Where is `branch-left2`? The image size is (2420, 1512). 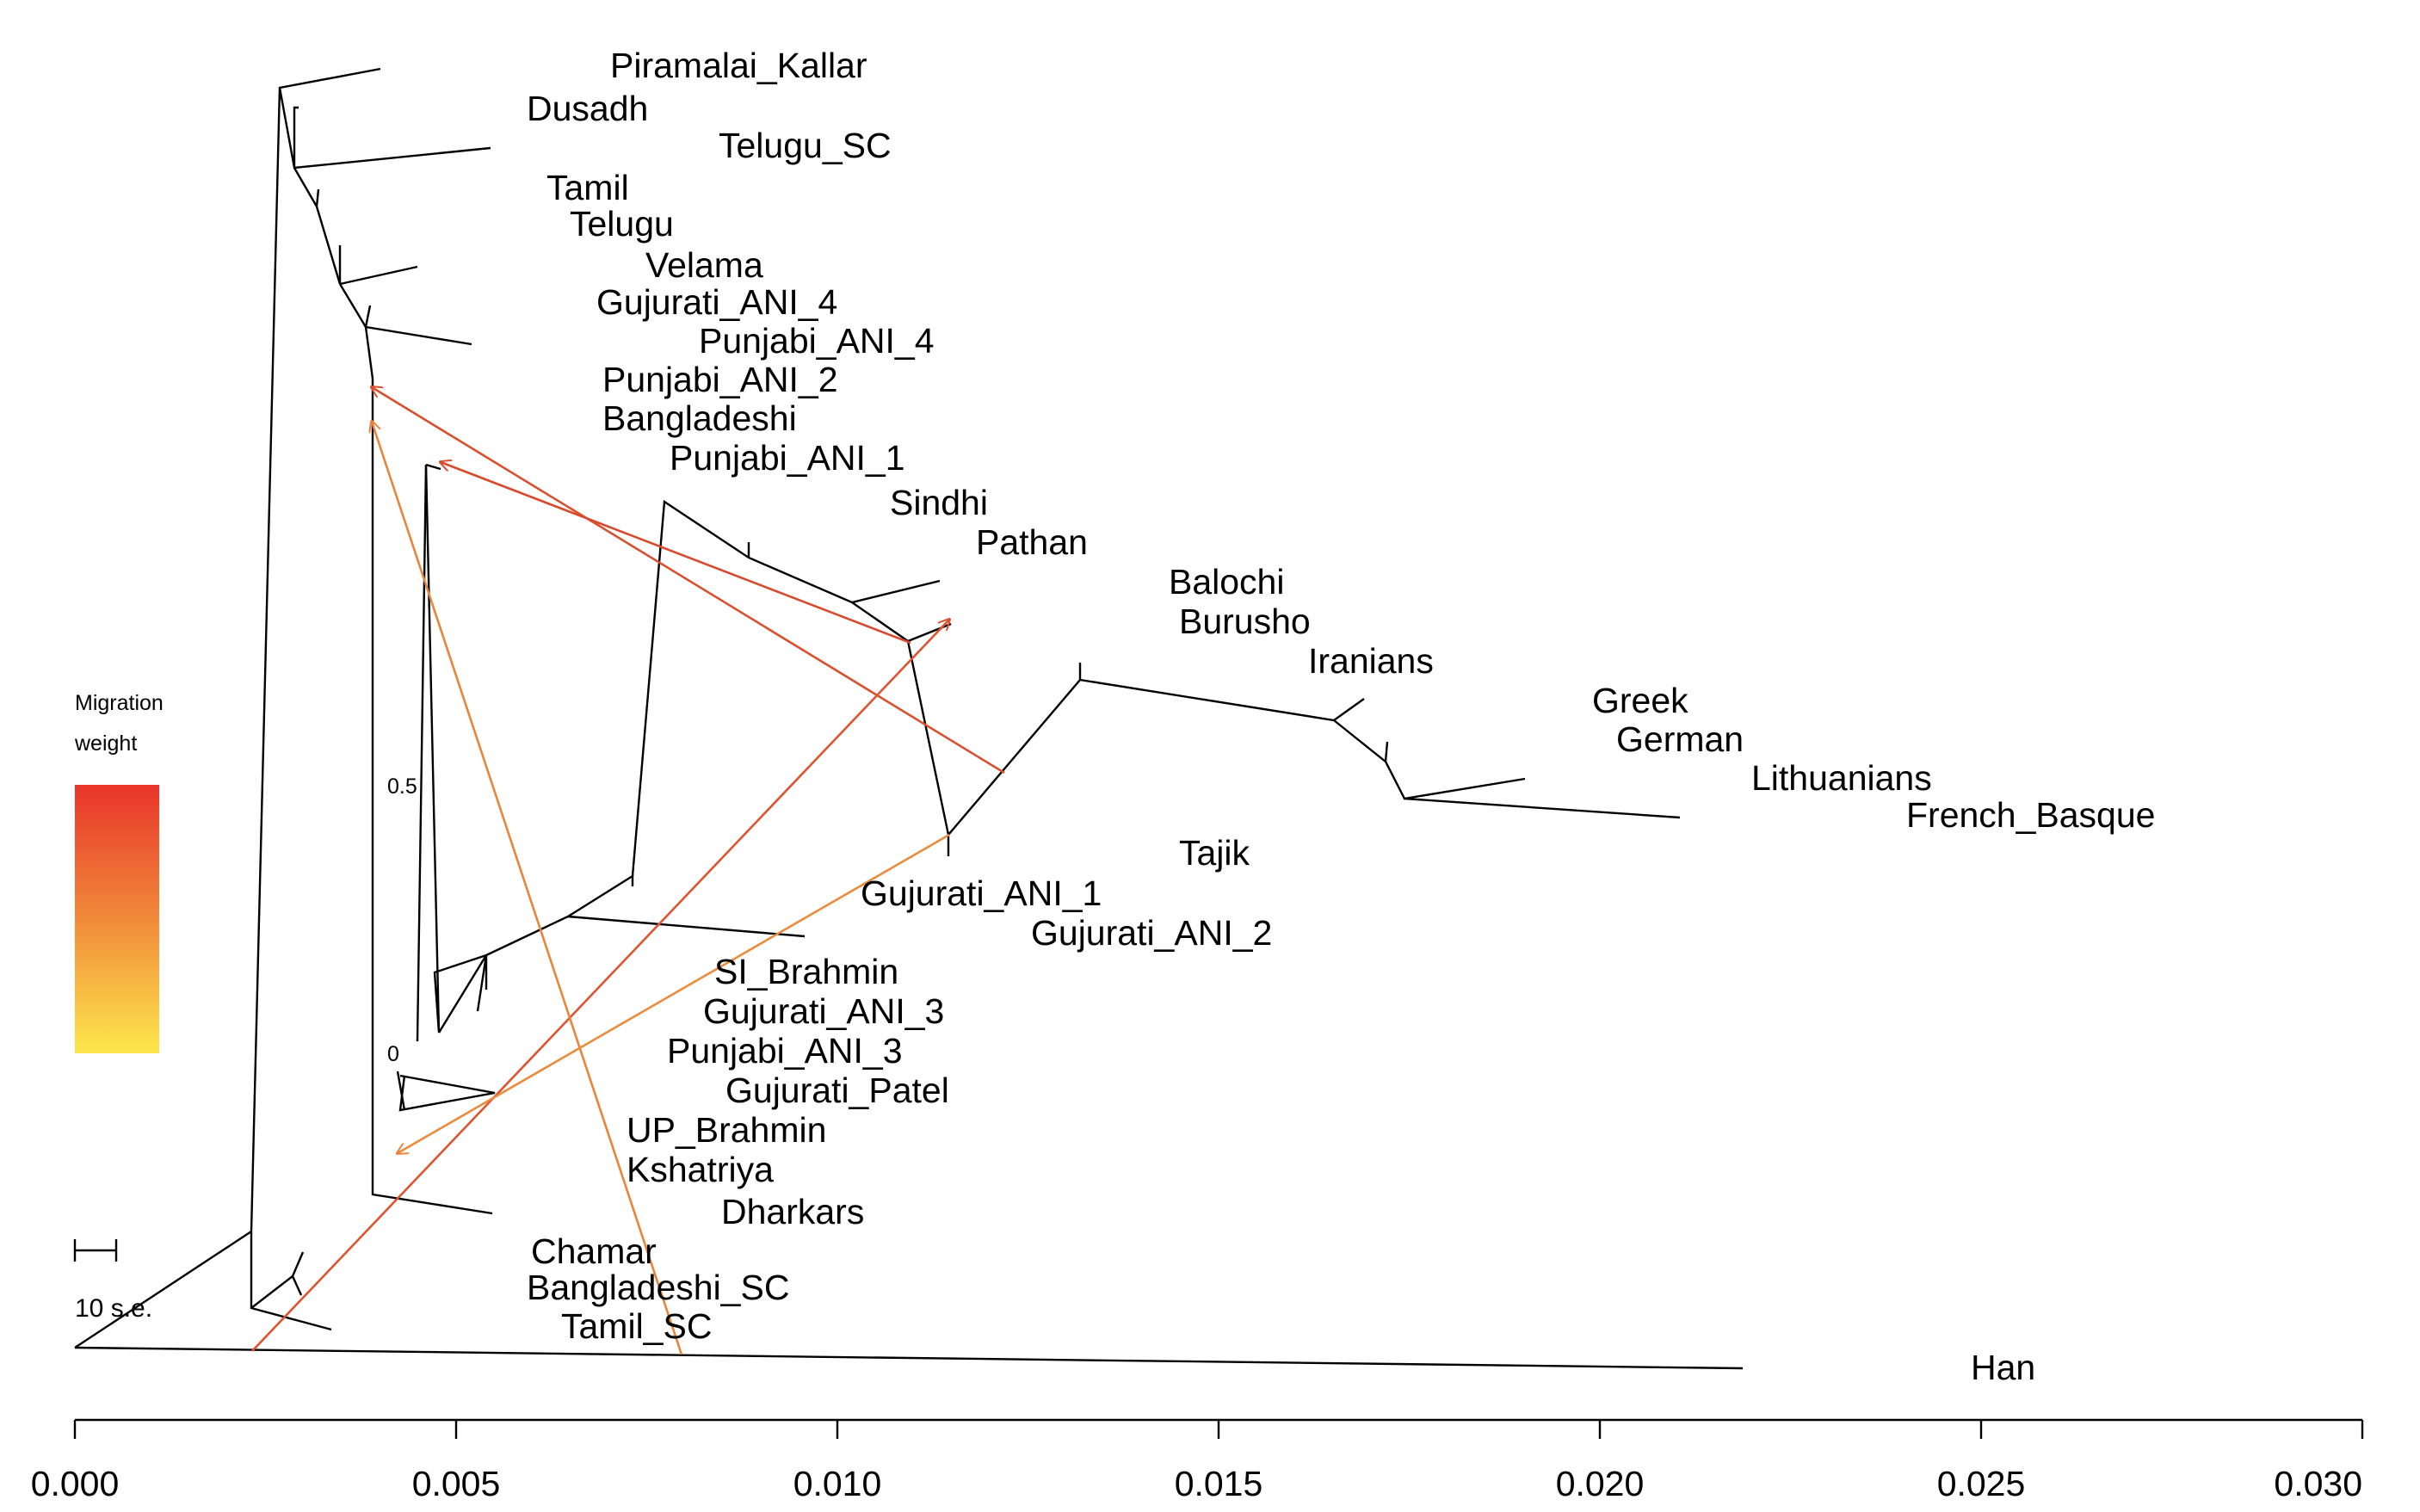 branch-left2 is located at coordinates (462, 994).